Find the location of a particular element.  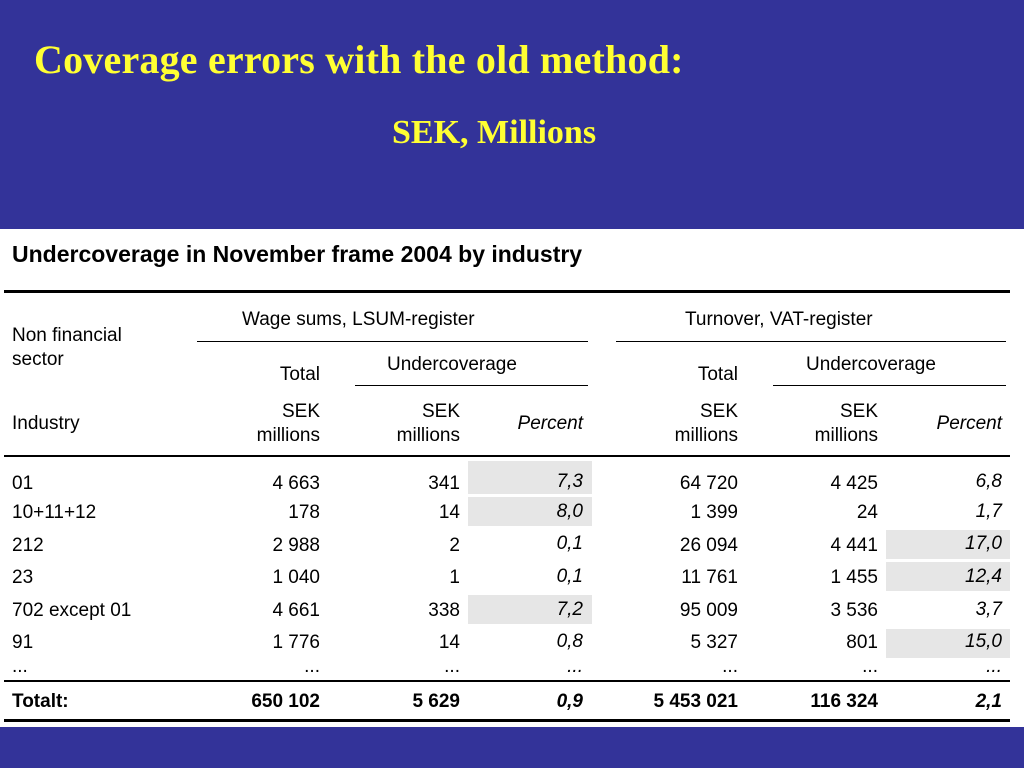

turnover-total-cell: 26 094 is located at coordinates (708, 545).